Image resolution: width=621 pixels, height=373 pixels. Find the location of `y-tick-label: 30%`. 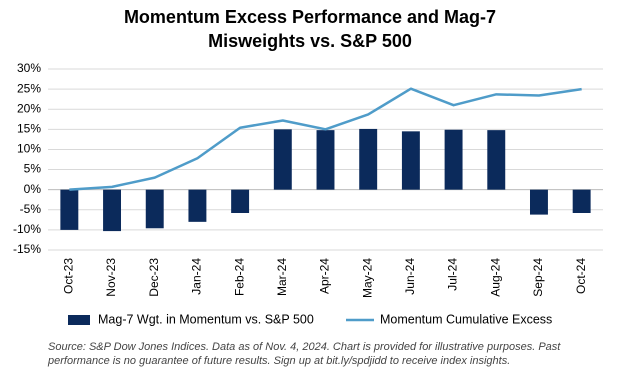

y-tick-label: 30% is located at coordinates (29, 68).